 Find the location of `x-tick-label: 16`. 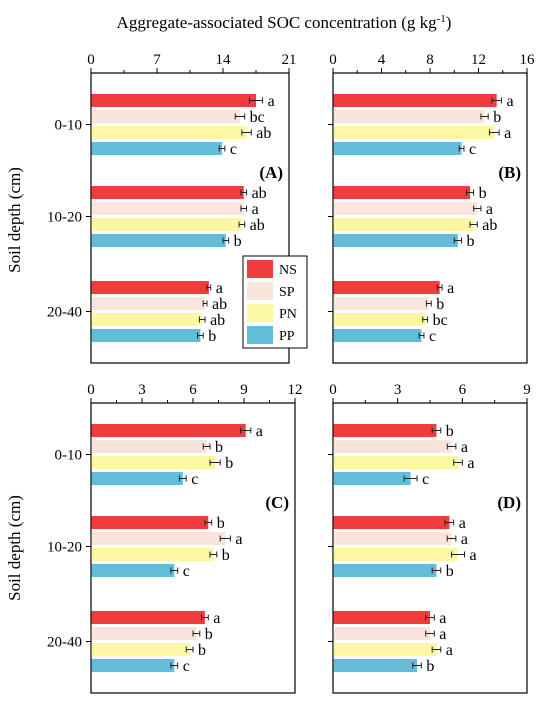

x-tick-label: 16 is located at coordinates (528, 60).